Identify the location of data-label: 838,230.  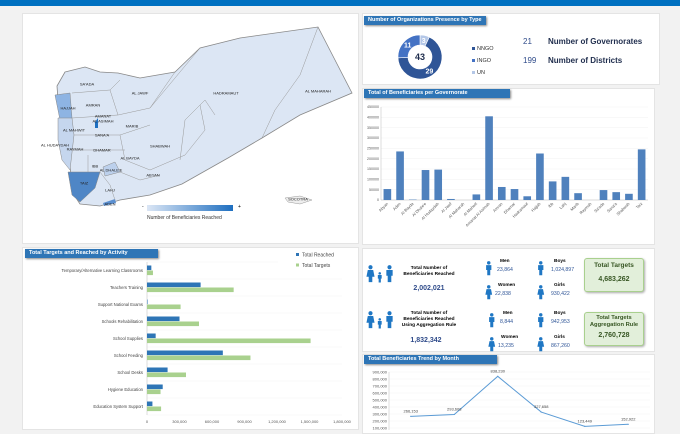
(498, 370).